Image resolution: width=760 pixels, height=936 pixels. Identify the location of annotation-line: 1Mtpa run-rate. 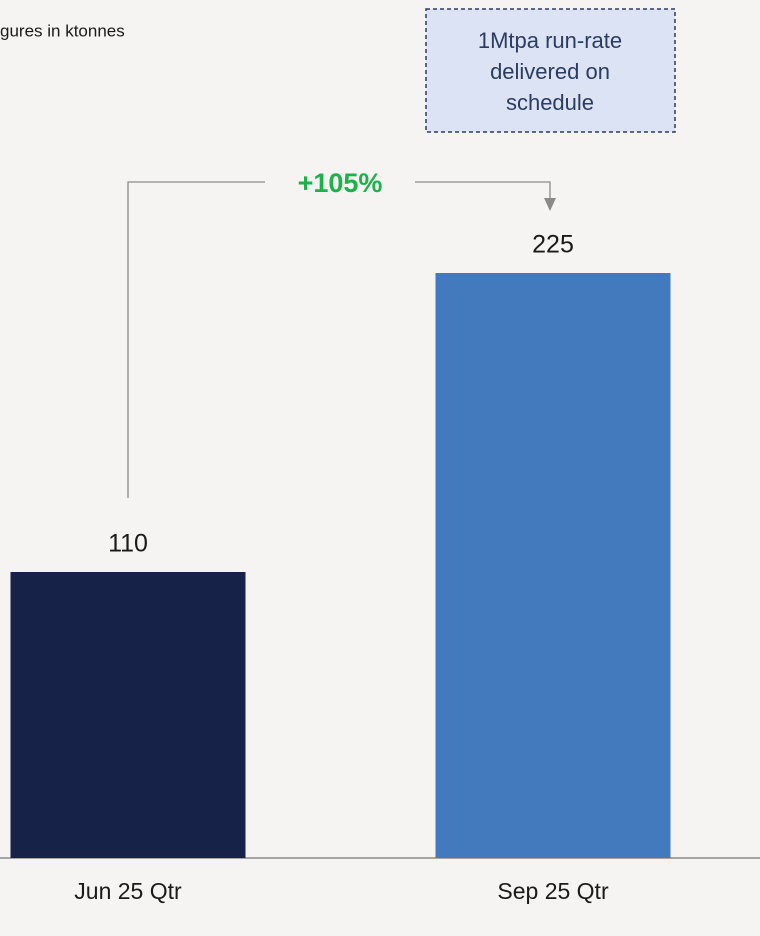
(550, 40).